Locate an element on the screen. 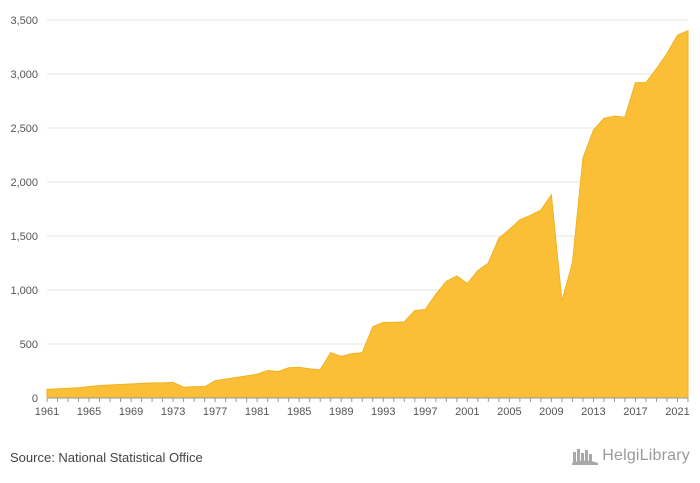  axes is located at coordinates (367, 399).